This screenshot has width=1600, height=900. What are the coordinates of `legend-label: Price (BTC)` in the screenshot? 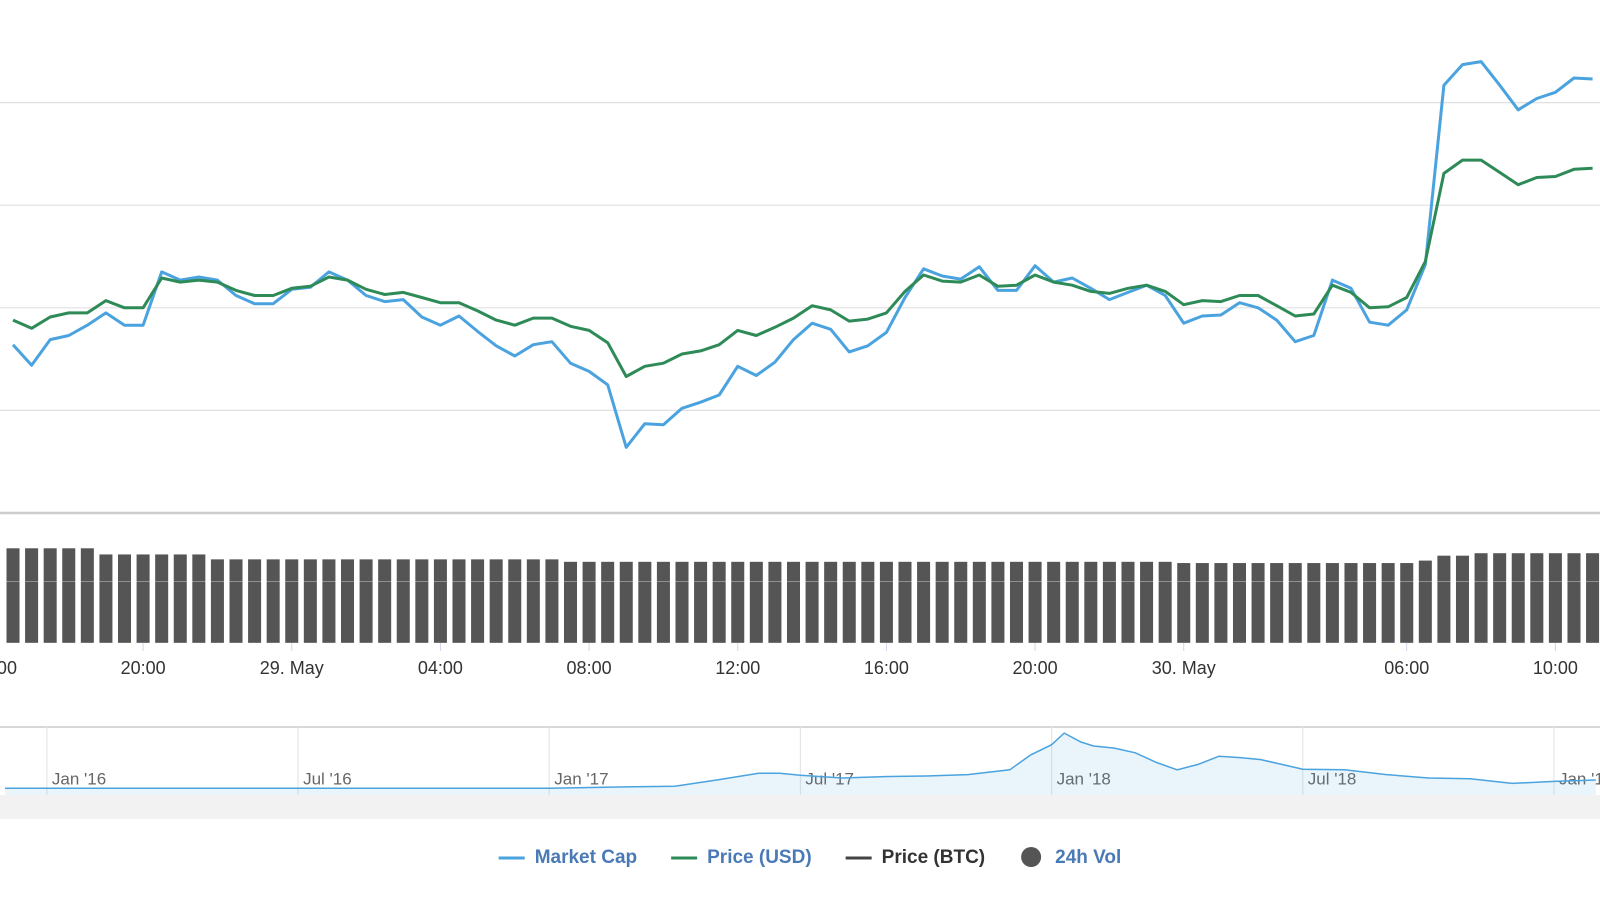 It's located at (933, 857).